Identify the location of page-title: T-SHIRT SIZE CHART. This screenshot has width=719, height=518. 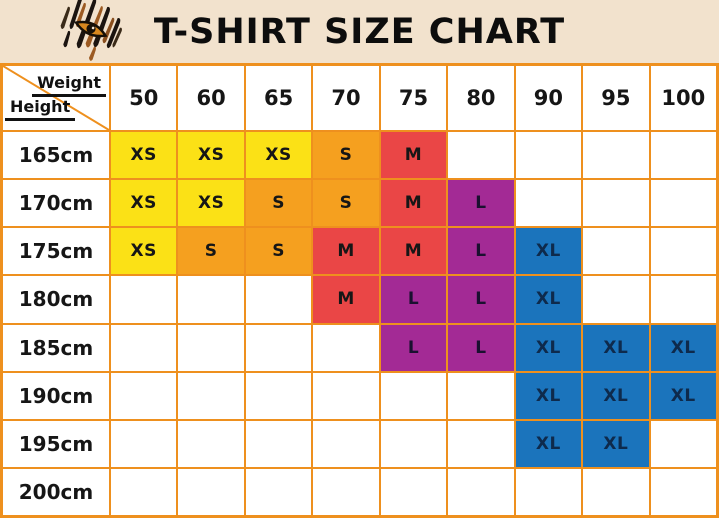
(359, 32).